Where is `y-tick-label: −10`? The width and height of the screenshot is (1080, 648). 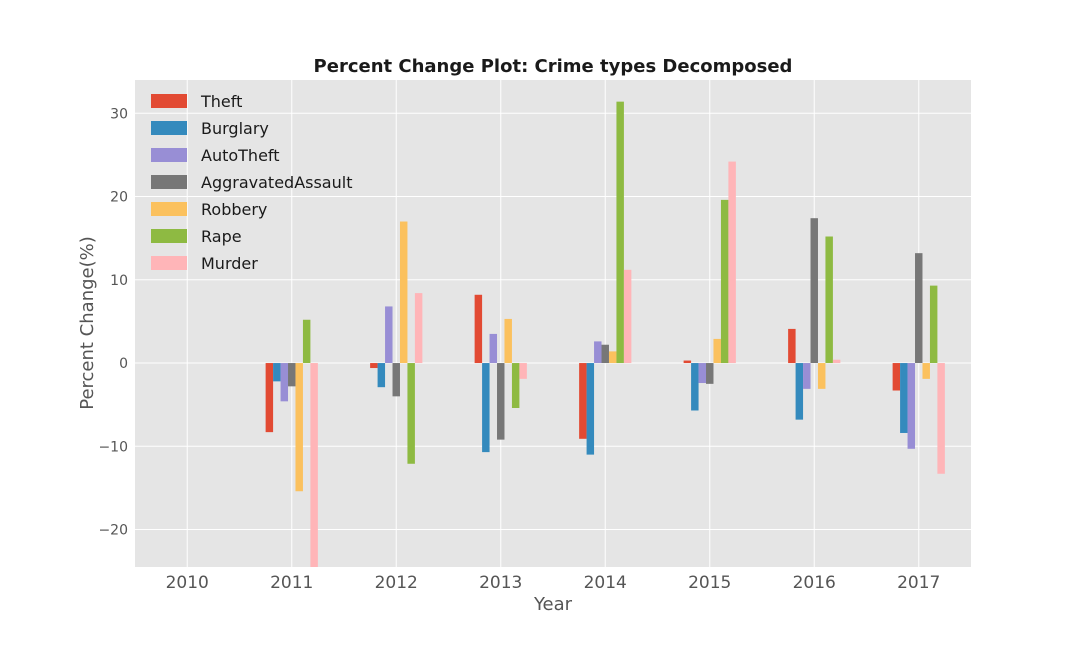 y-tick-label: −10 is located at coordinates (113, 447).